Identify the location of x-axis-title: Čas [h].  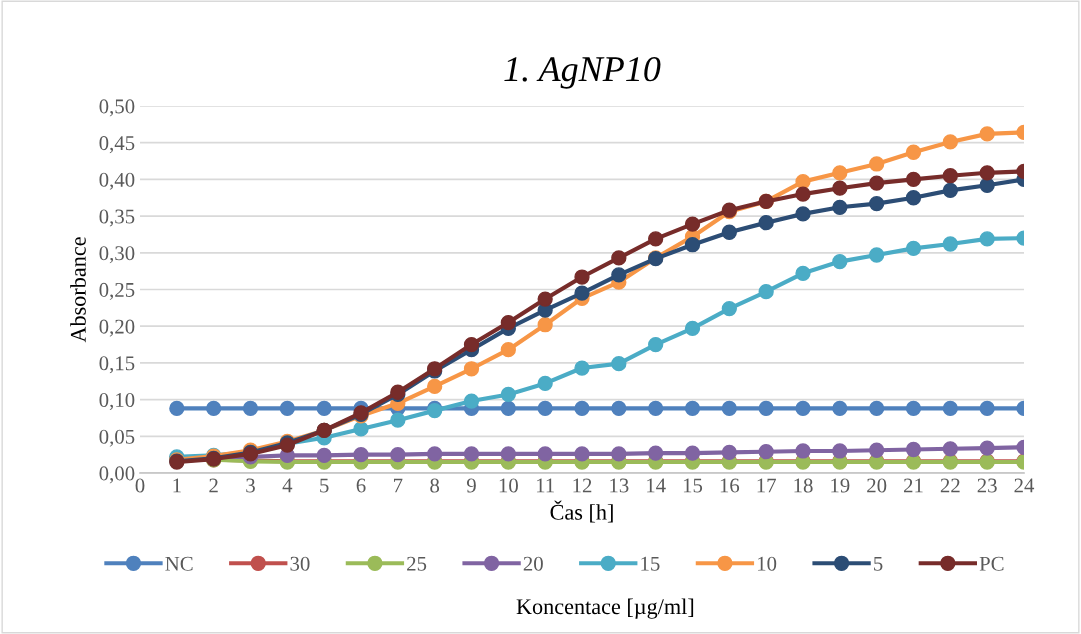
(581, 511).